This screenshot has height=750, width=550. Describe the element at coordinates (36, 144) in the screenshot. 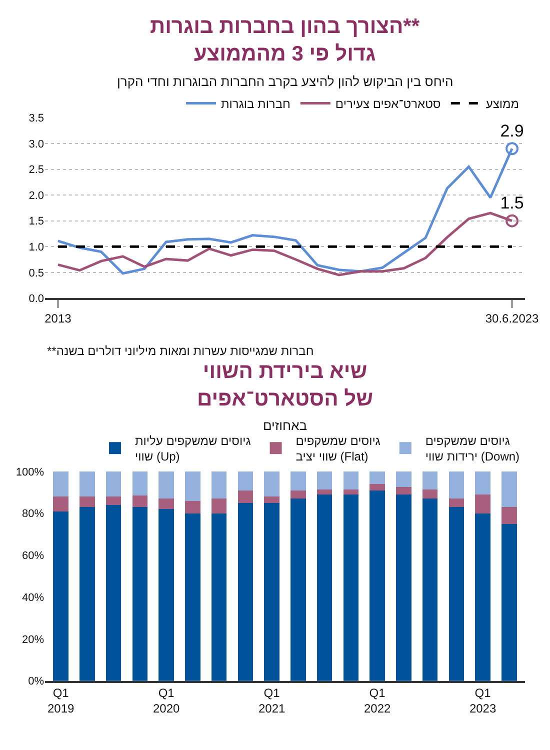

I see `y-tick-label: 3.0` at that location.